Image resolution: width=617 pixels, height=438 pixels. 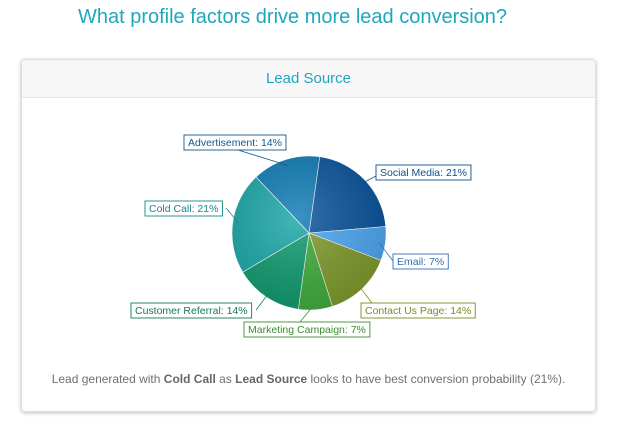 I want to click on slice-label: Contact Us Page: 14%, so click(x=418, y=310).